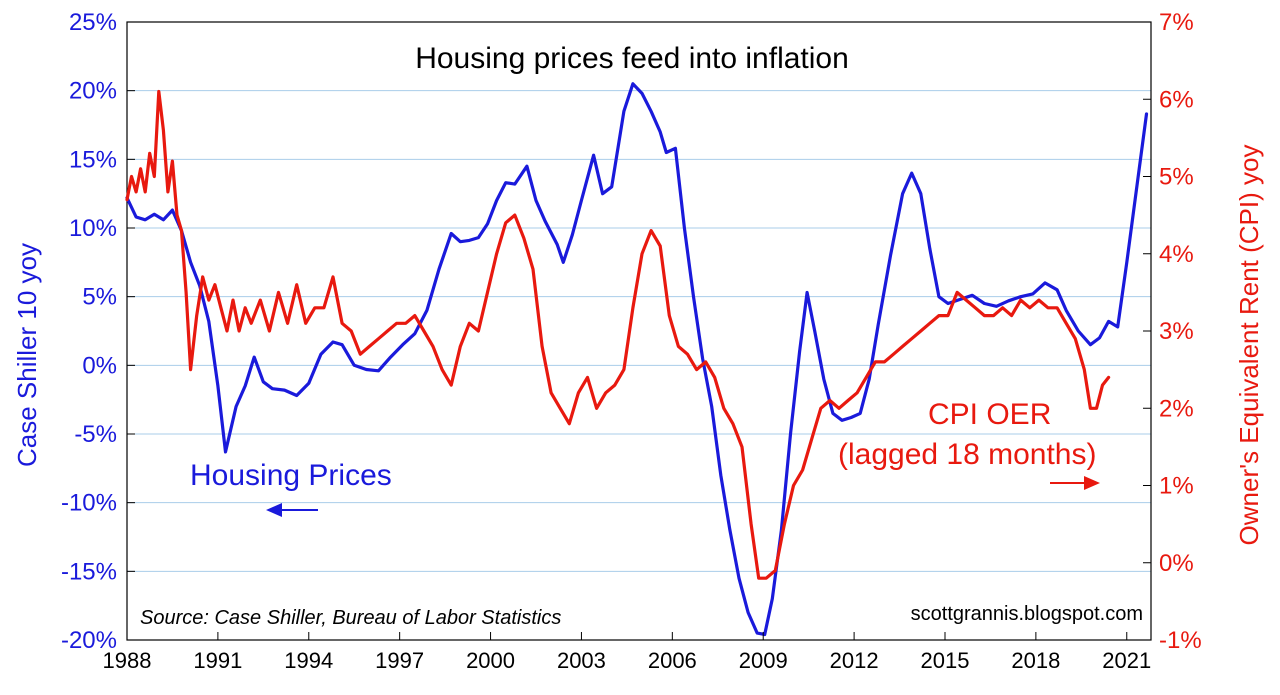 The width and height of the screenshot is (1280, 695). I want to click on annotation-housing-prices: Housing Prices, so click(291, 475).